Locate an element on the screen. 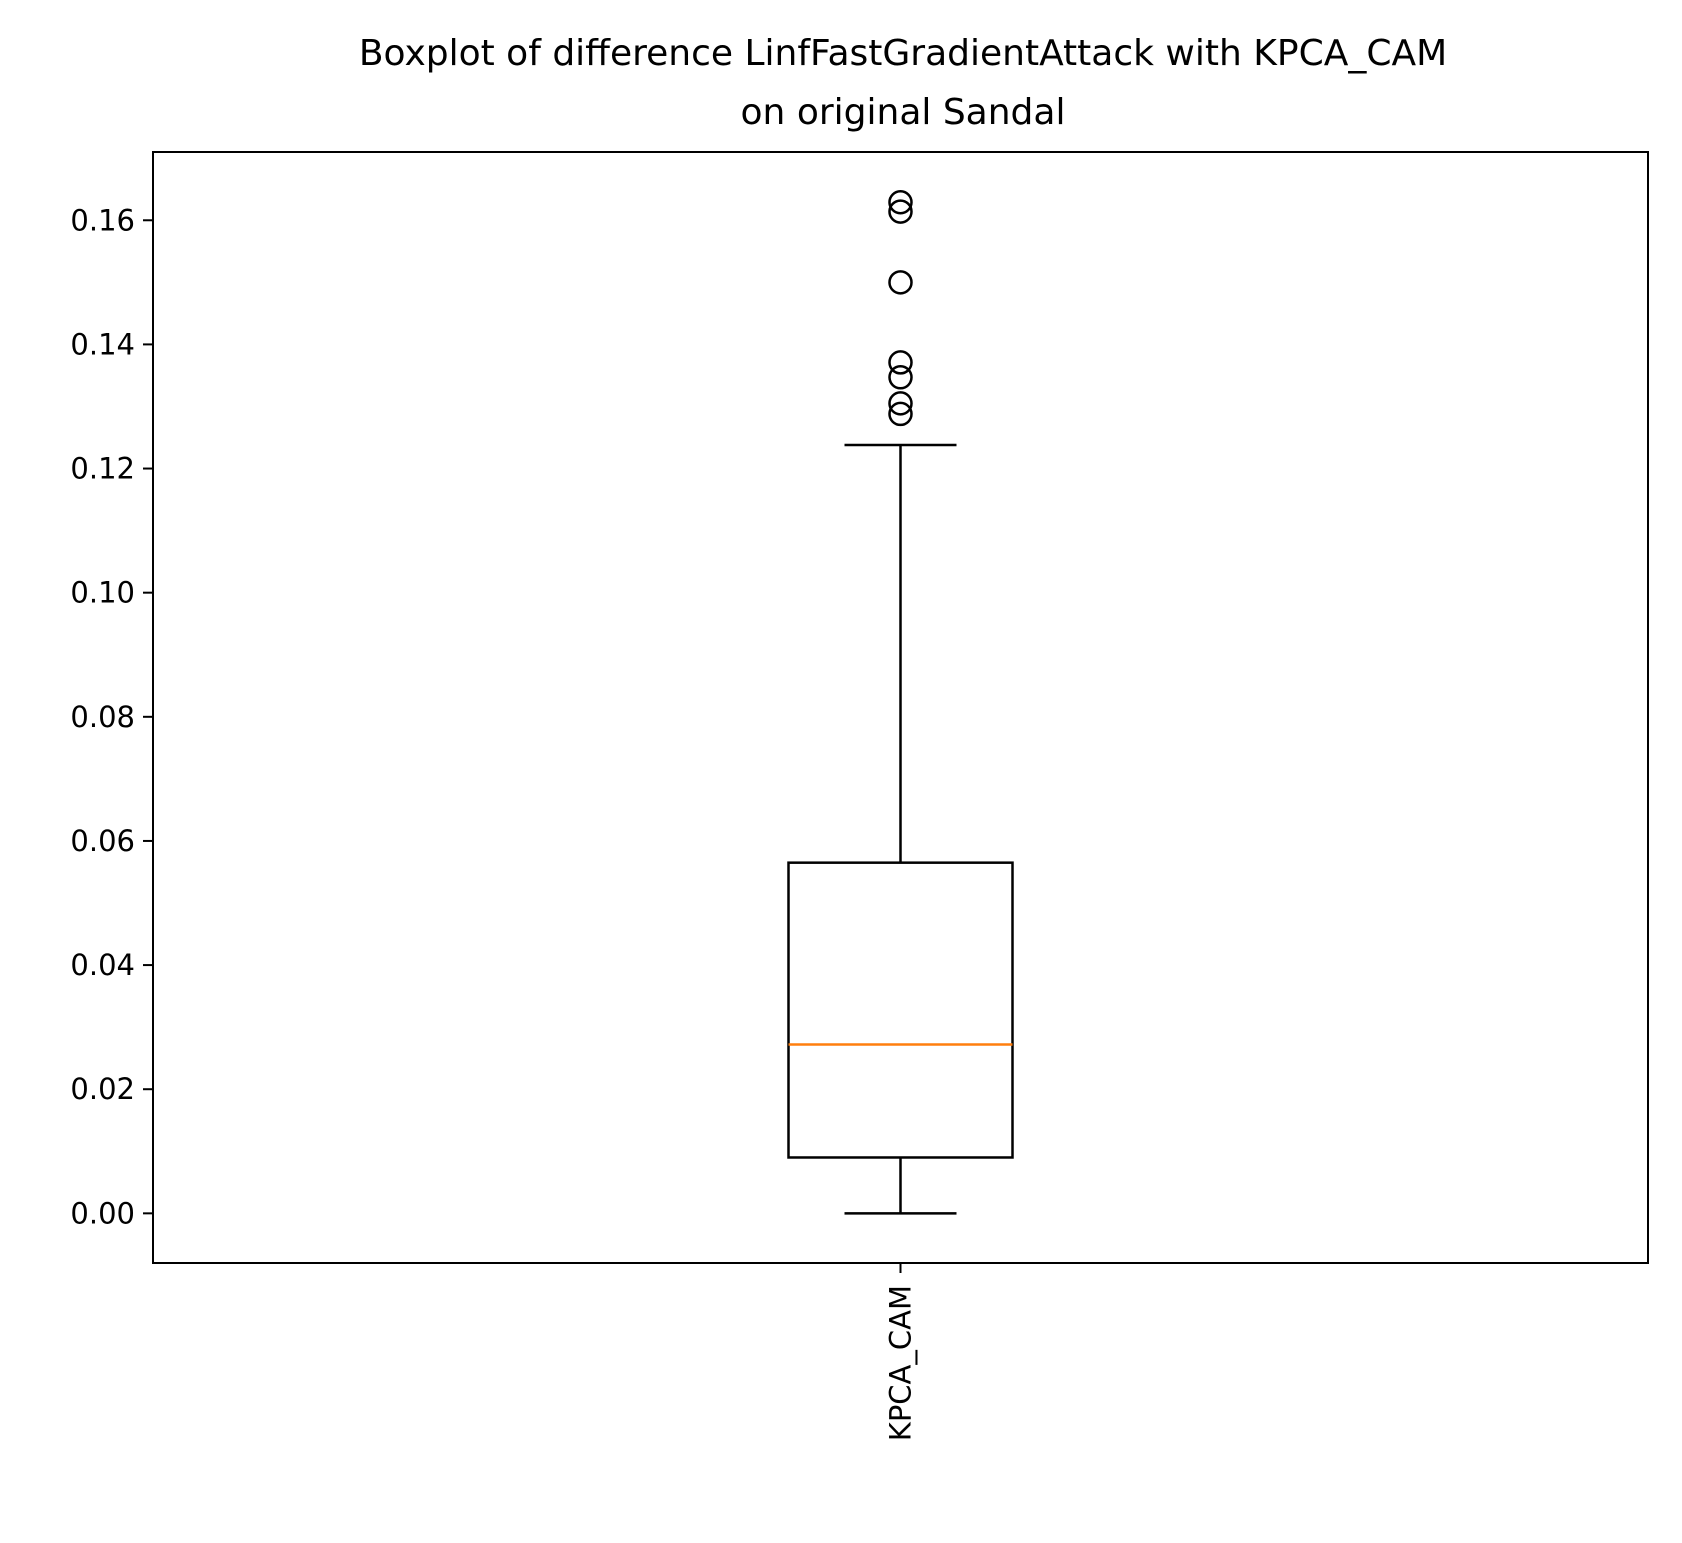 The image size is (1682, 1543). y-tick-label: 0.02 is located at coordinates (102, 1089).